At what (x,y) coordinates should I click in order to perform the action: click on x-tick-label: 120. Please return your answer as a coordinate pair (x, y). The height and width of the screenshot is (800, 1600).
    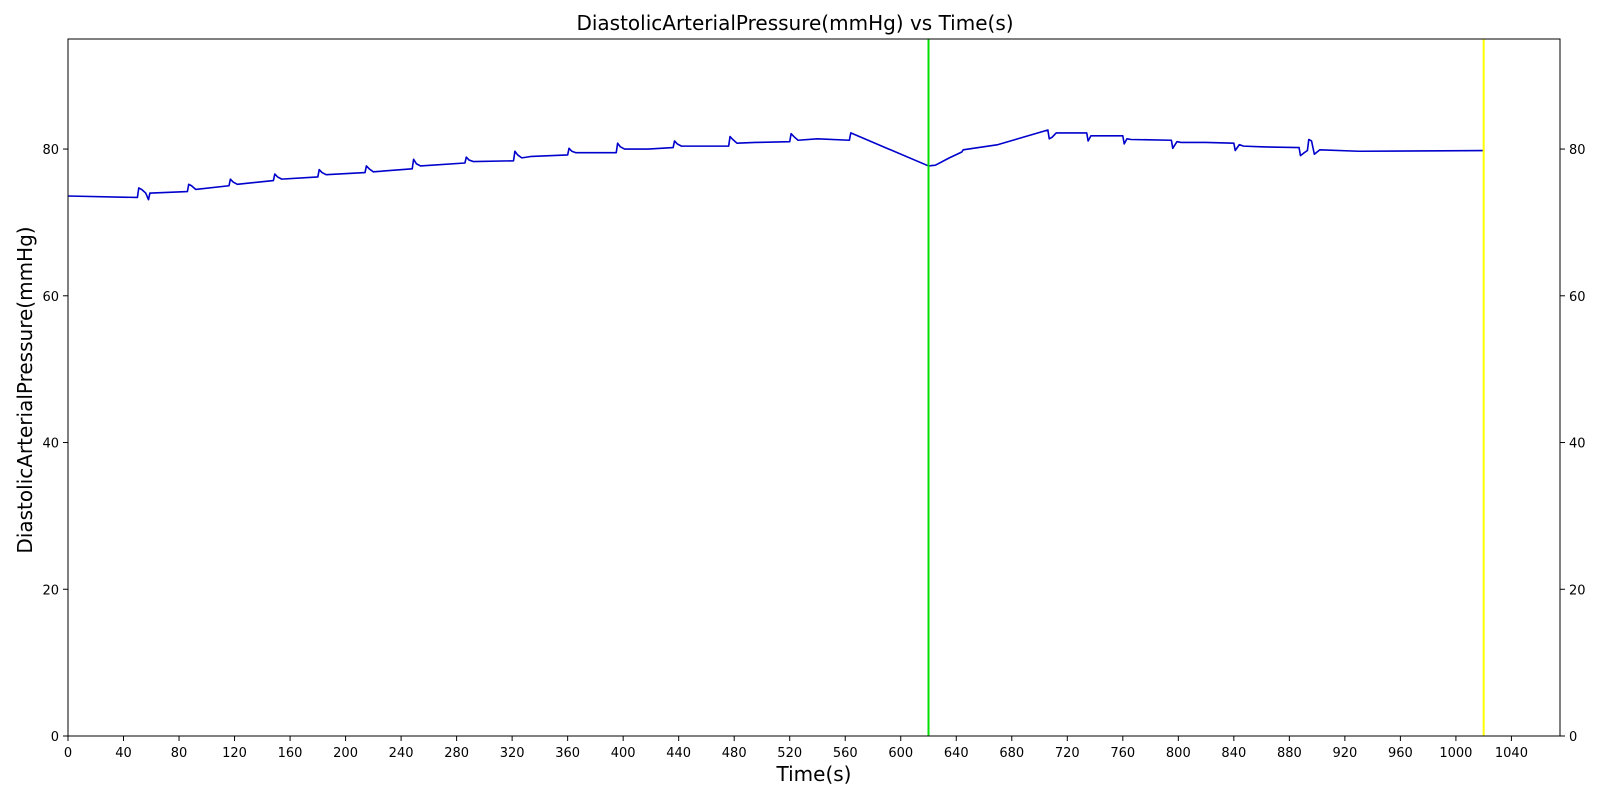
    Looking at the image, I should click on (234, 753).